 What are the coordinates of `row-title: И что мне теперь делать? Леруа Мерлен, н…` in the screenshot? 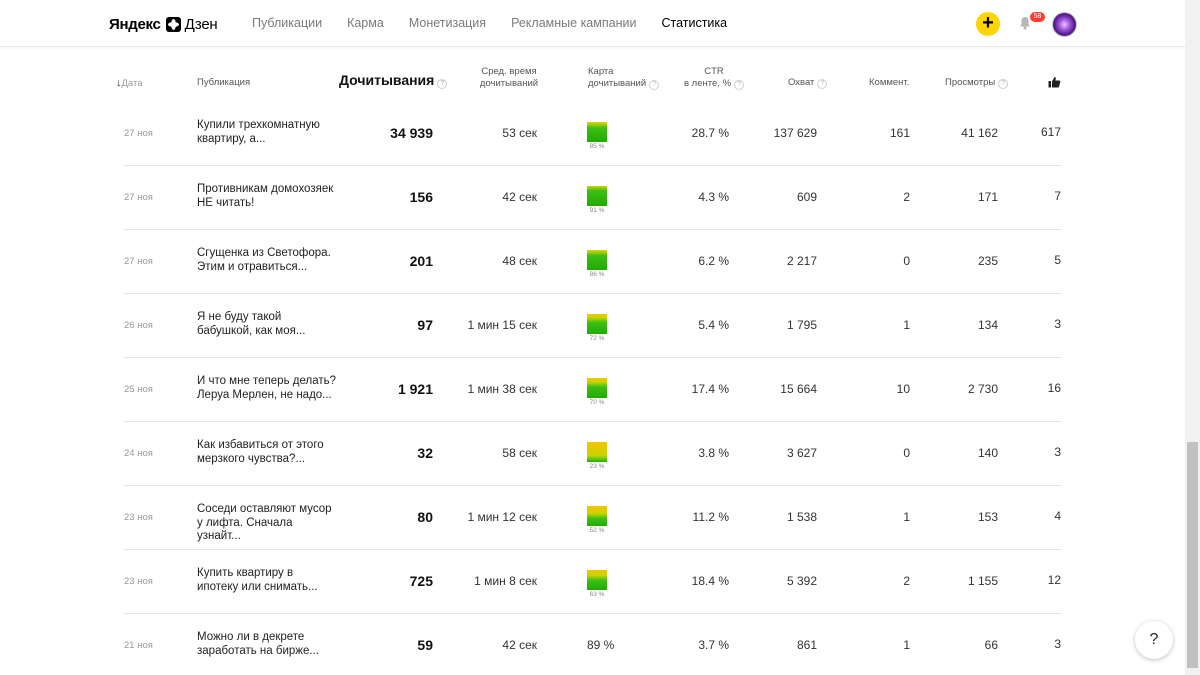 It's located at (266, 388).